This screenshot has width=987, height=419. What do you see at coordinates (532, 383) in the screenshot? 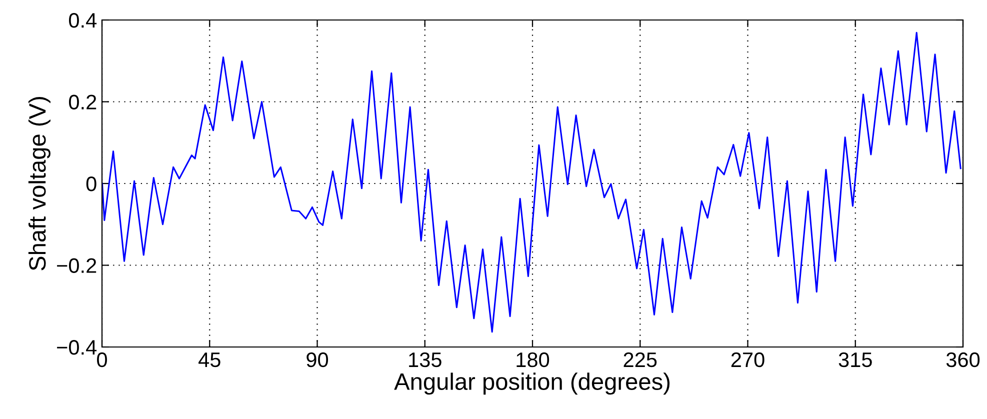
I see `x-axis-title: Angular position (degrees)` at bounding box center [532, 383].